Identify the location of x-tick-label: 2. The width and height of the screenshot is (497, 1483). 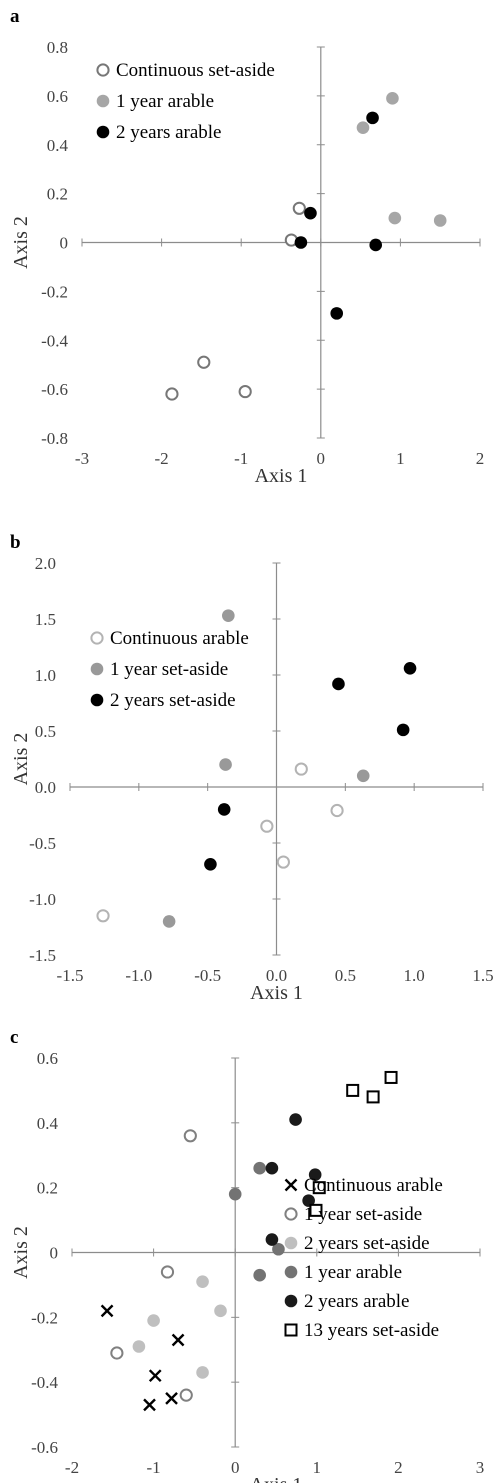
(398, 1467).